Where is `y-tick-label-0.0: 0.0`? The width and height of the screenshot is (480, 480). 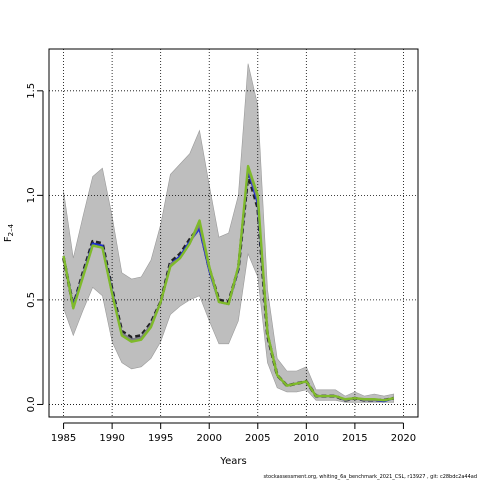
y-tick-label-0.0: 0.0 is located at coordinates (31, 404).